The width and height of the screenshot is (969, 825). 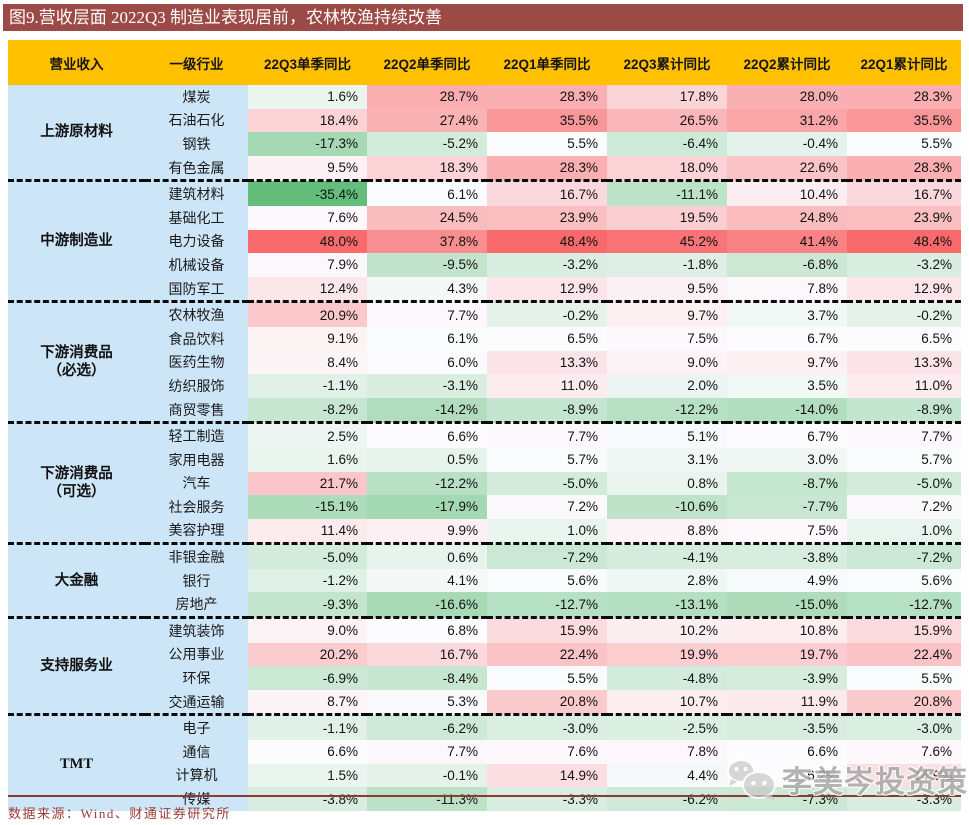 What do you see at coordinates (667, 775) in the screenshot?
I see `value-cell: 4.4%` at bounding box center [667, 775].